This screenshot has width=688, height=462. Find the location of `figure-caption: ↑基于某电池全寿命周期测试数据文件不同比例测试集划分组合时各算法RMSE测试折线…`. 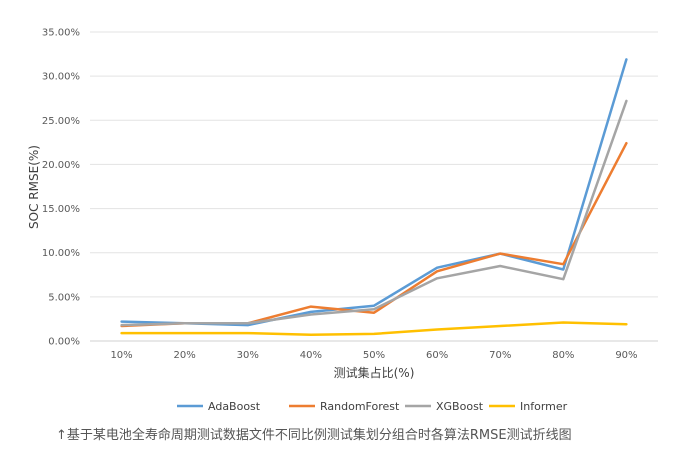

figure-caption: ↑基于某电池全寿命周期测试数据文件不同比例测试集划分组合时各算法RMSE测试折线… is located at coordinates (314, 435).